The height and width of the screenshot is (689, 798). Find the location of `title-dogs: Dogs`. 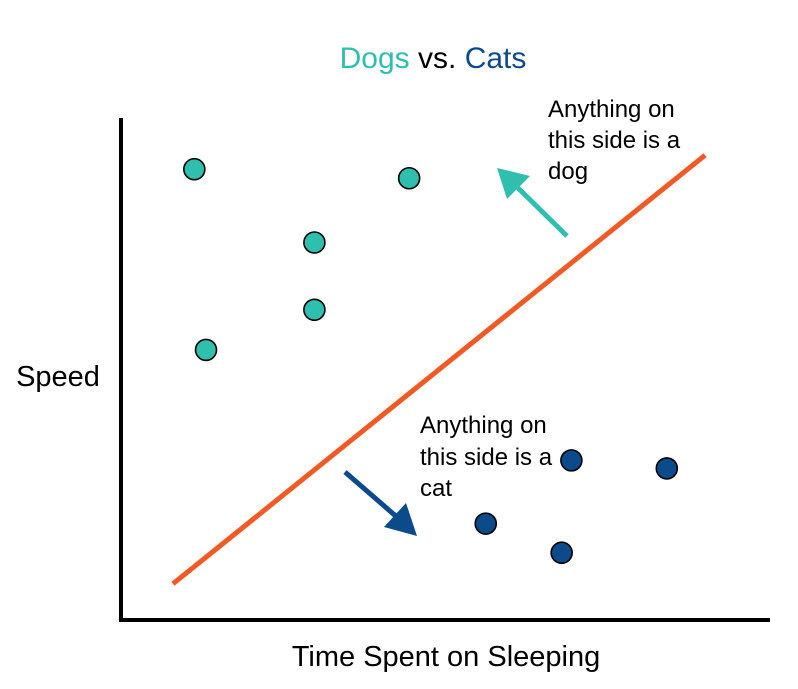

title-dogs: Dogs is located at coordinates (375, 58).